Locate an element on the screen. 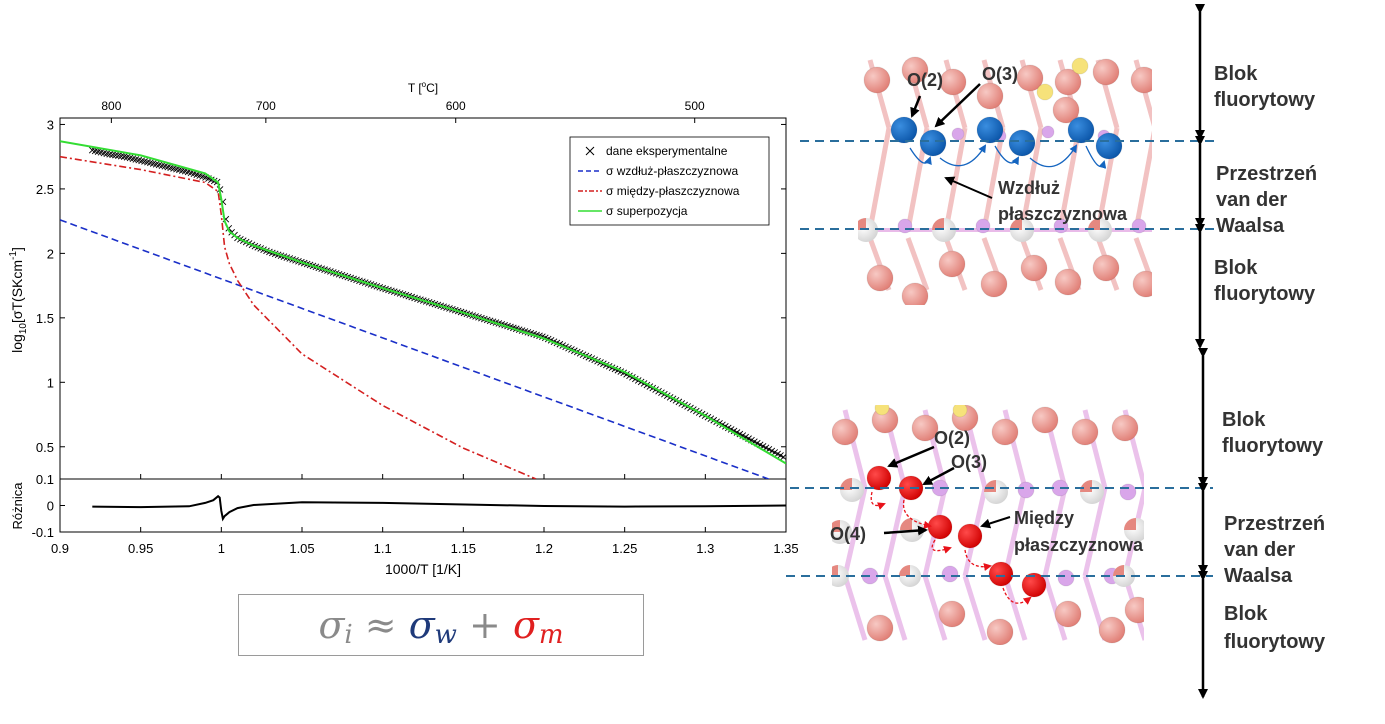 This screenshot has height=724, width=1385. x-axis: 0.9 0.95 1 1.05 1.1 1.15 1.2 1.25 1.3 1.35 is located at coordinates (425, 515).